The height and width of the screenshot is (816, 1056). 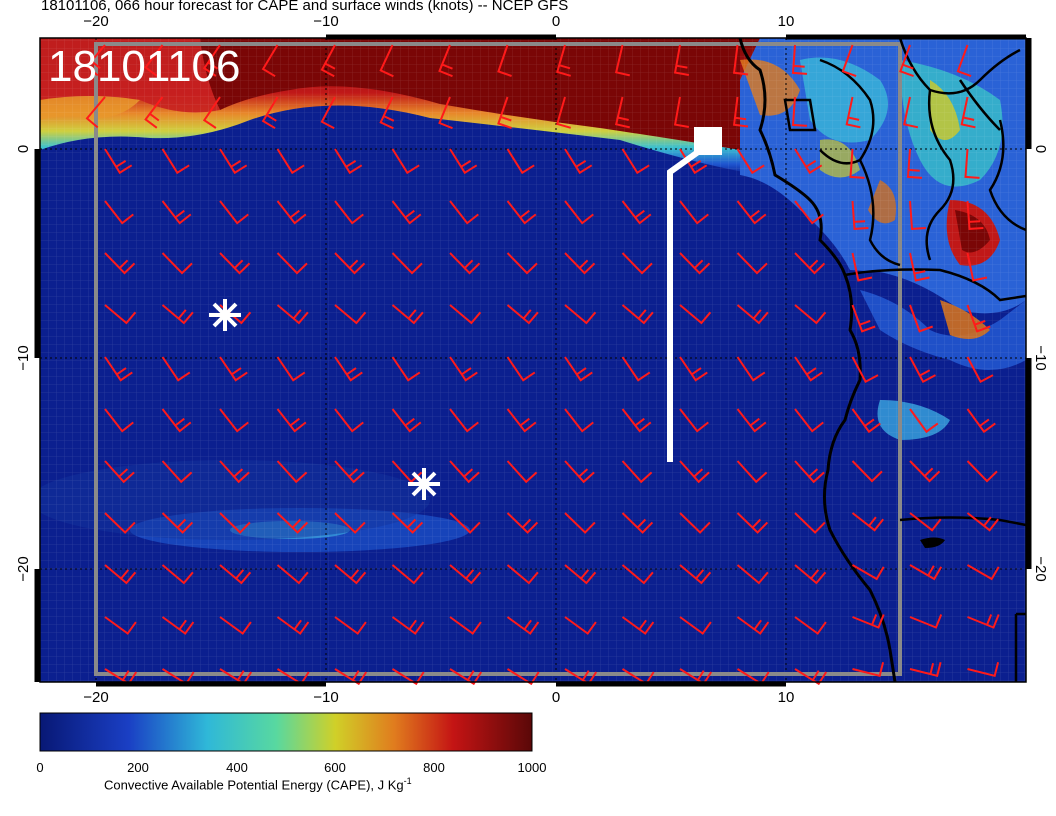 I want to click on lat-tick-right-3: −20, so click(x=1040, y=568).